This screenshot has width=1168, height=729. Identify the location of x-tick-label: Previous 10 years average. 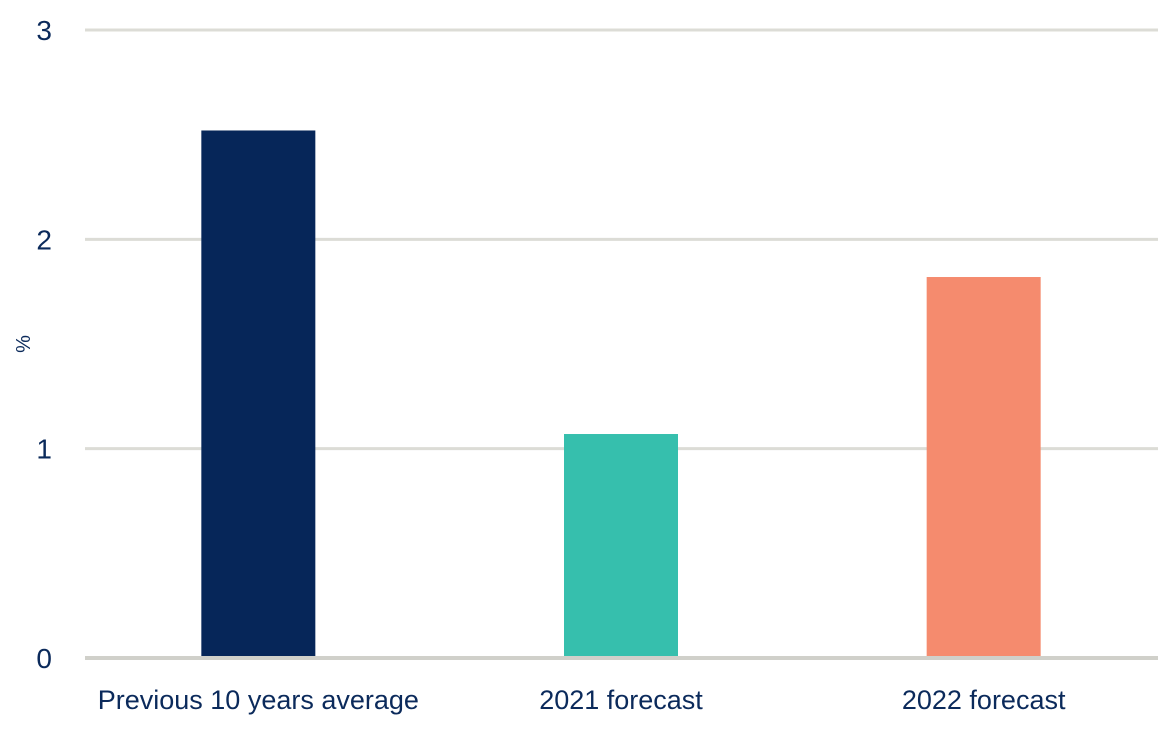
(258, 700).